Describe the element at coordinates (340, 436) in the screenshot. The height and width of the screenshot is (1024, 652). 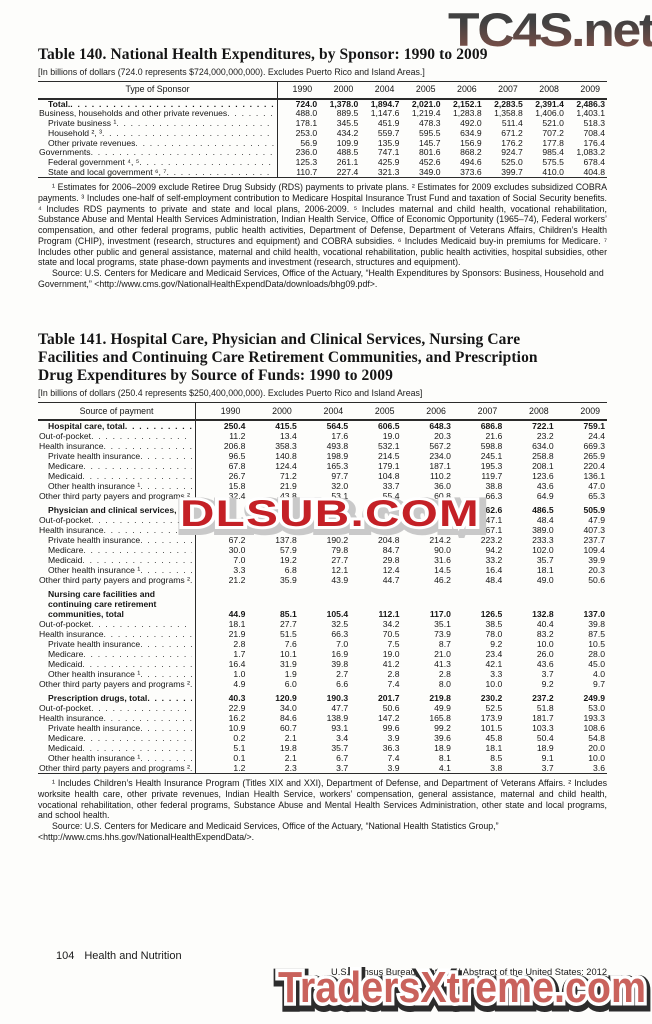
I see `cell-value: 17.6` at that location.